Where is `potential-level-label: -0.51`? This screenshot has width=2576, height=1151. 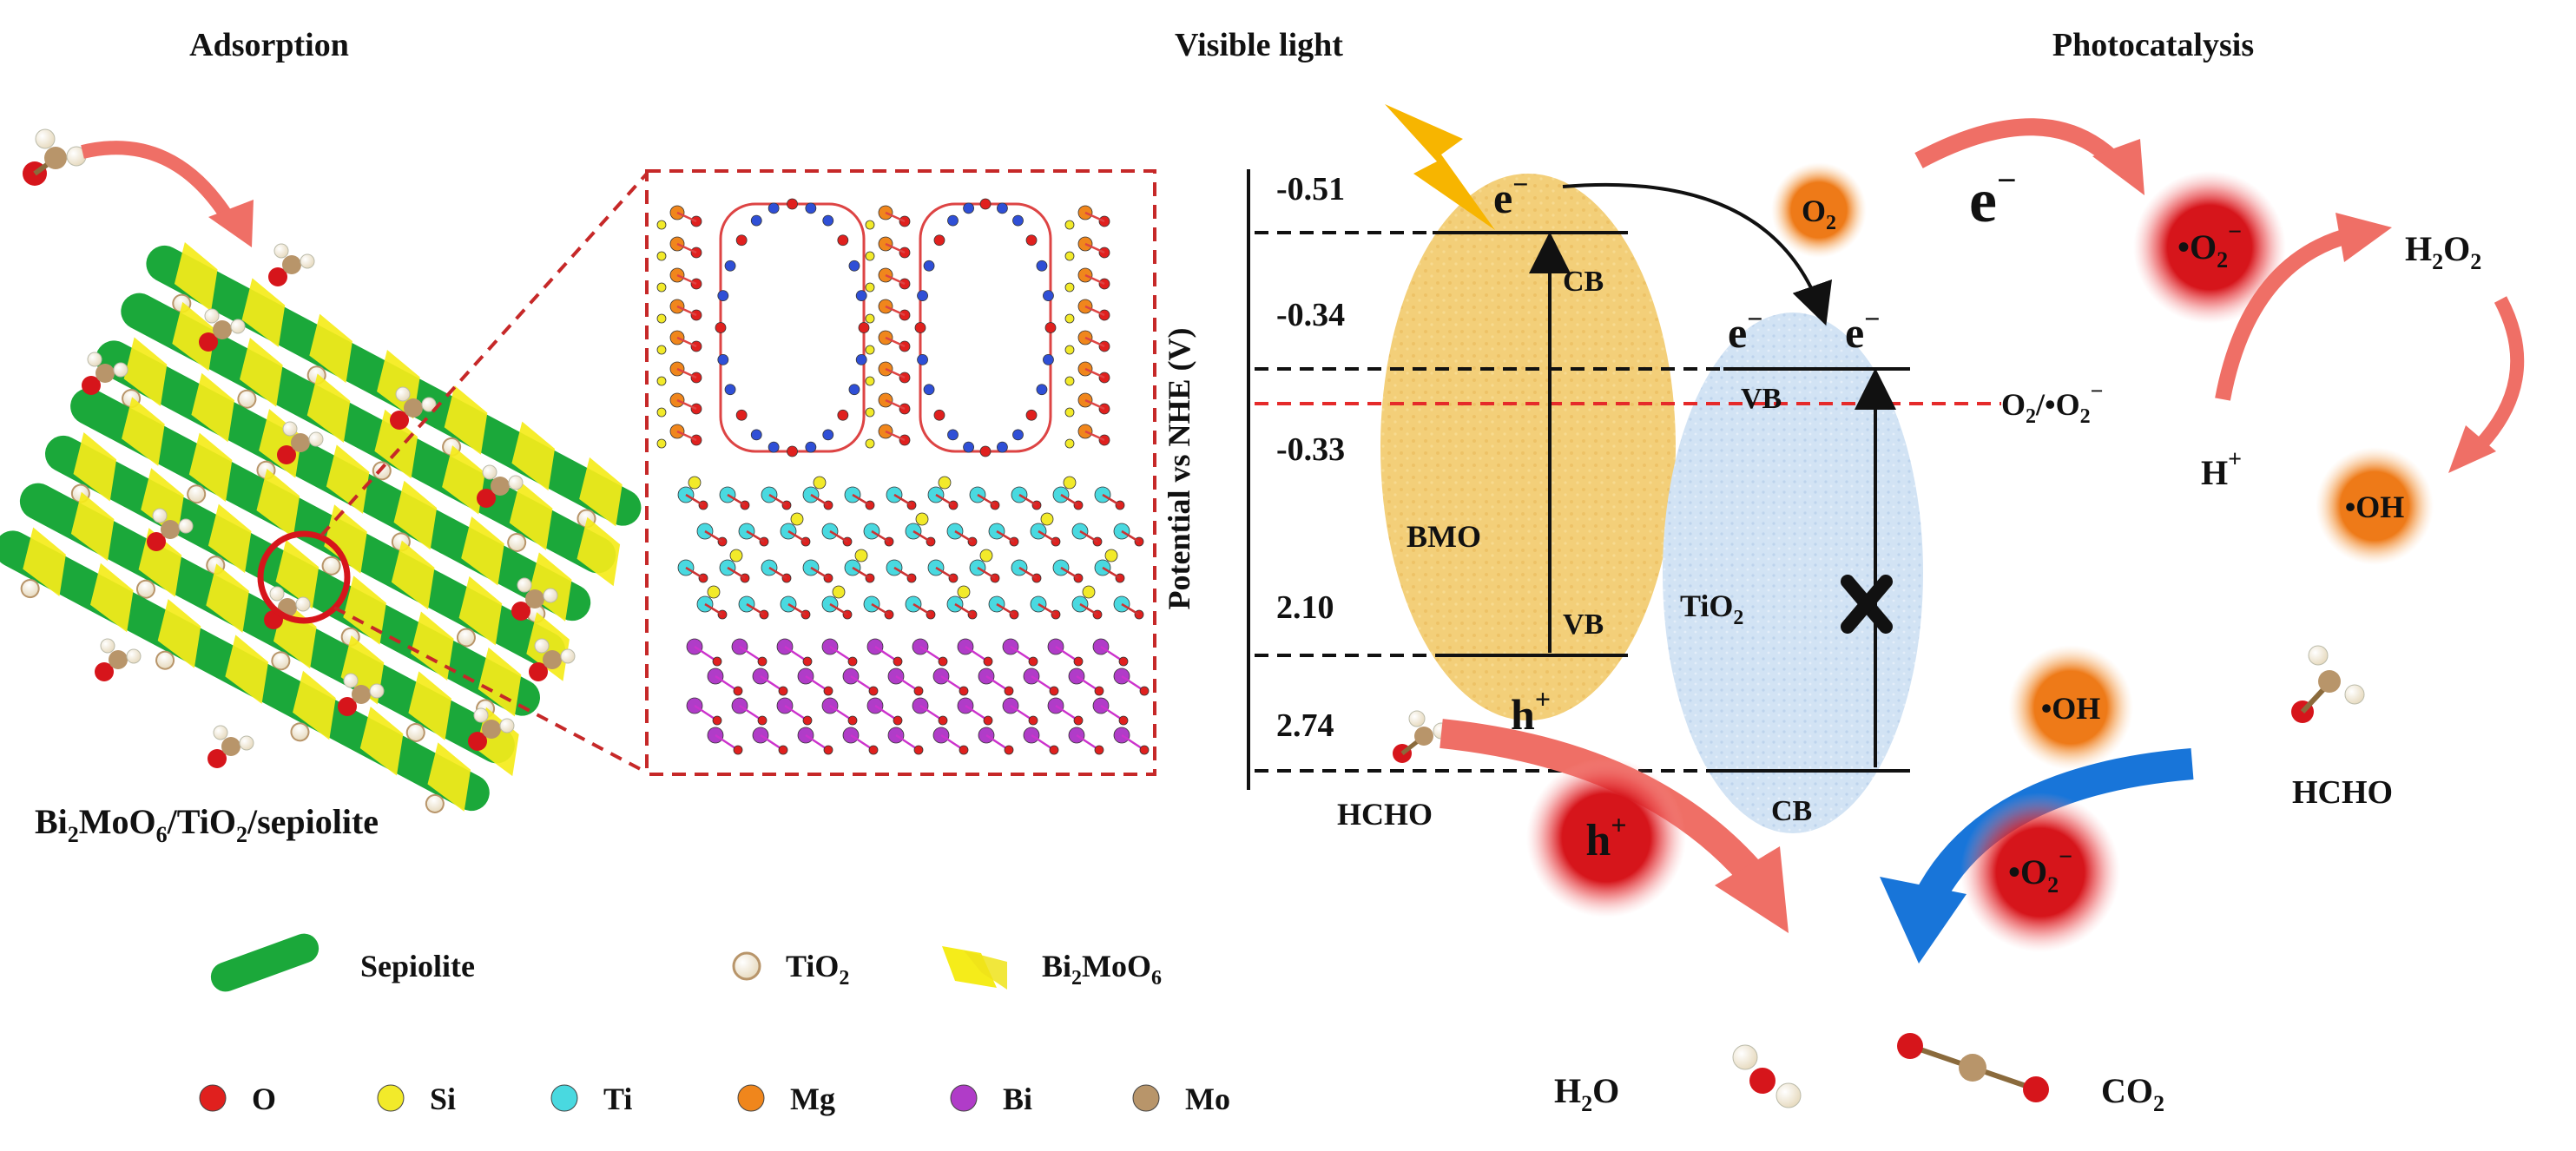
potential-level-label: -0.51 is located at coordinates (1310, 189).